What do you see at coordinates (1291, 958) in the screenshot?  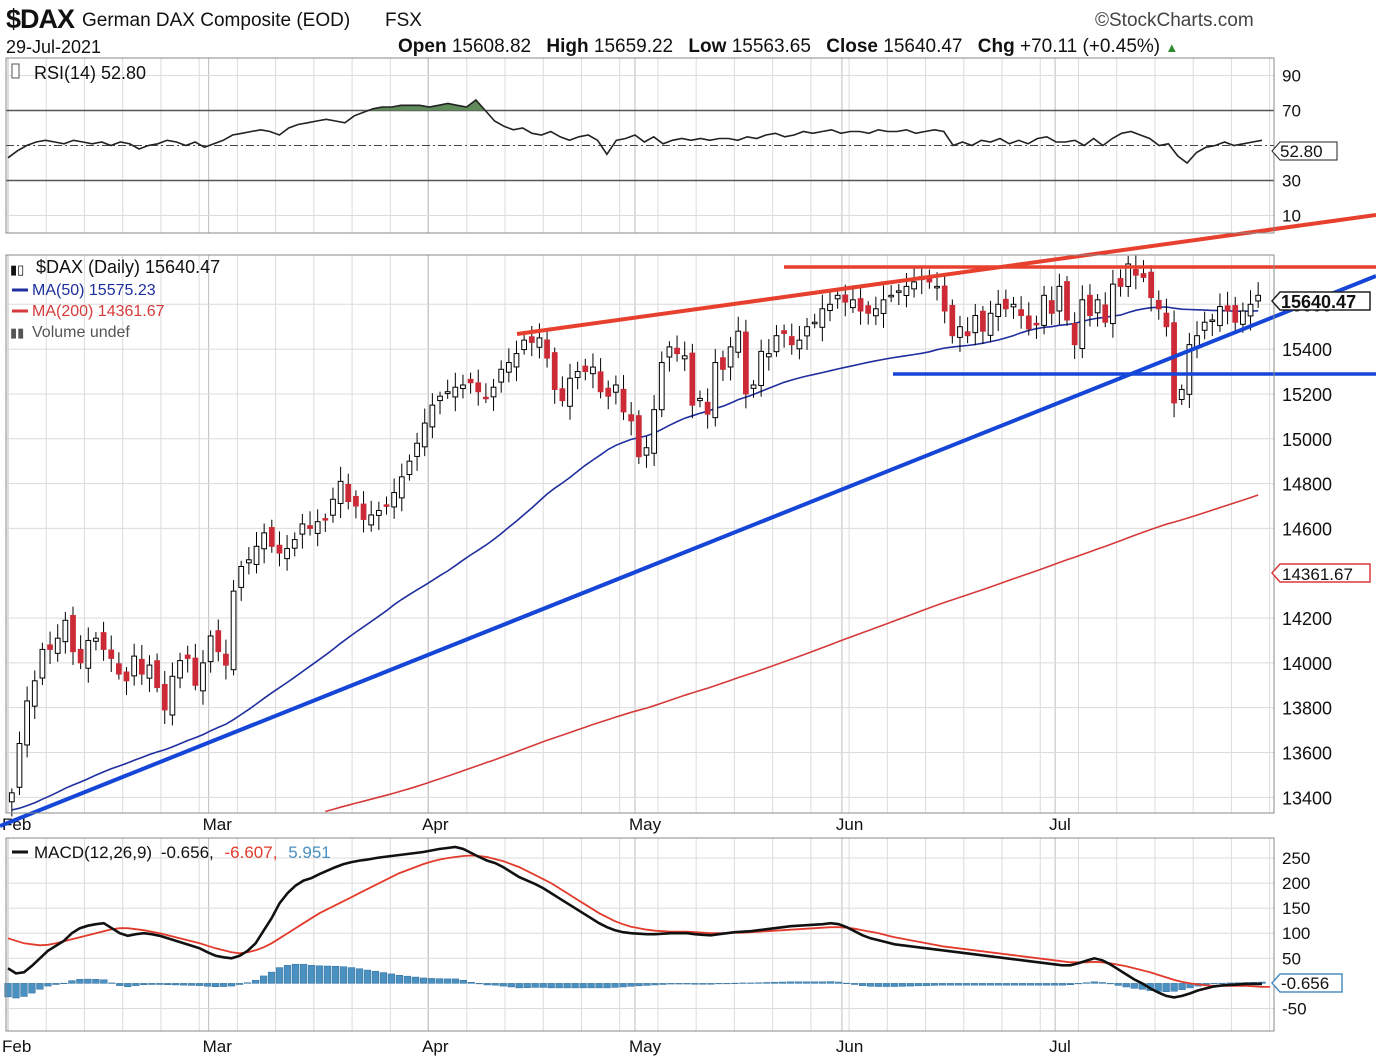 I see `macd-tick-label: 50` at bounding box center [1291, 958].